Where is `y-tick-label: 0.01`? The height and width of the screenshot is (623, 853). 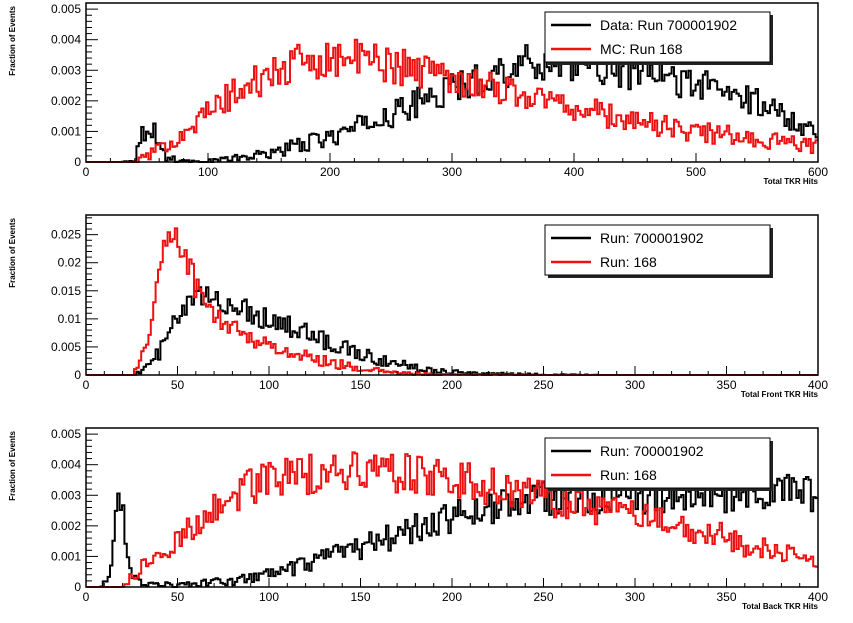 y-tick-label: 0.01 is located at coordinates (70, 319).